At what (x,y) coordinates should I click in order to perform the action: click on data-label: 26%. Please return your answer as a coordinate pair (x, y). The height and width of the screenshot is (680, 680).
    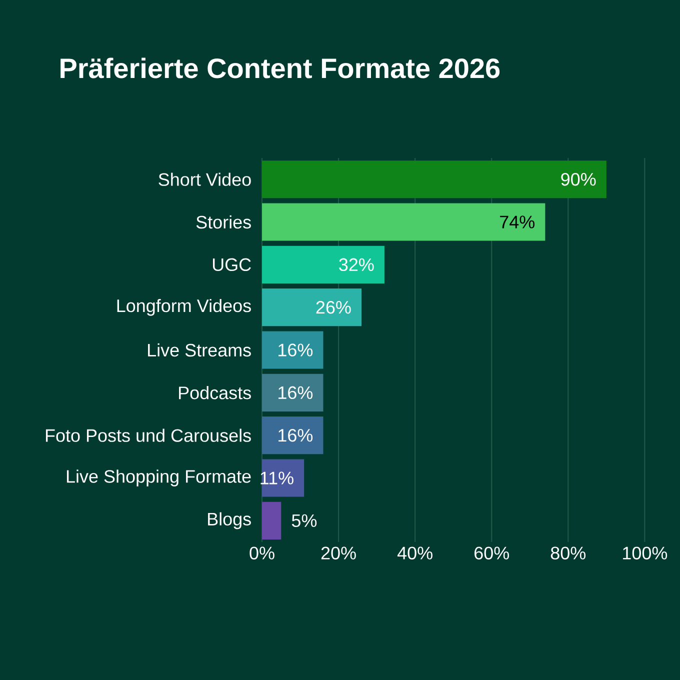
    Looking at the image, I should click on (333, 307).